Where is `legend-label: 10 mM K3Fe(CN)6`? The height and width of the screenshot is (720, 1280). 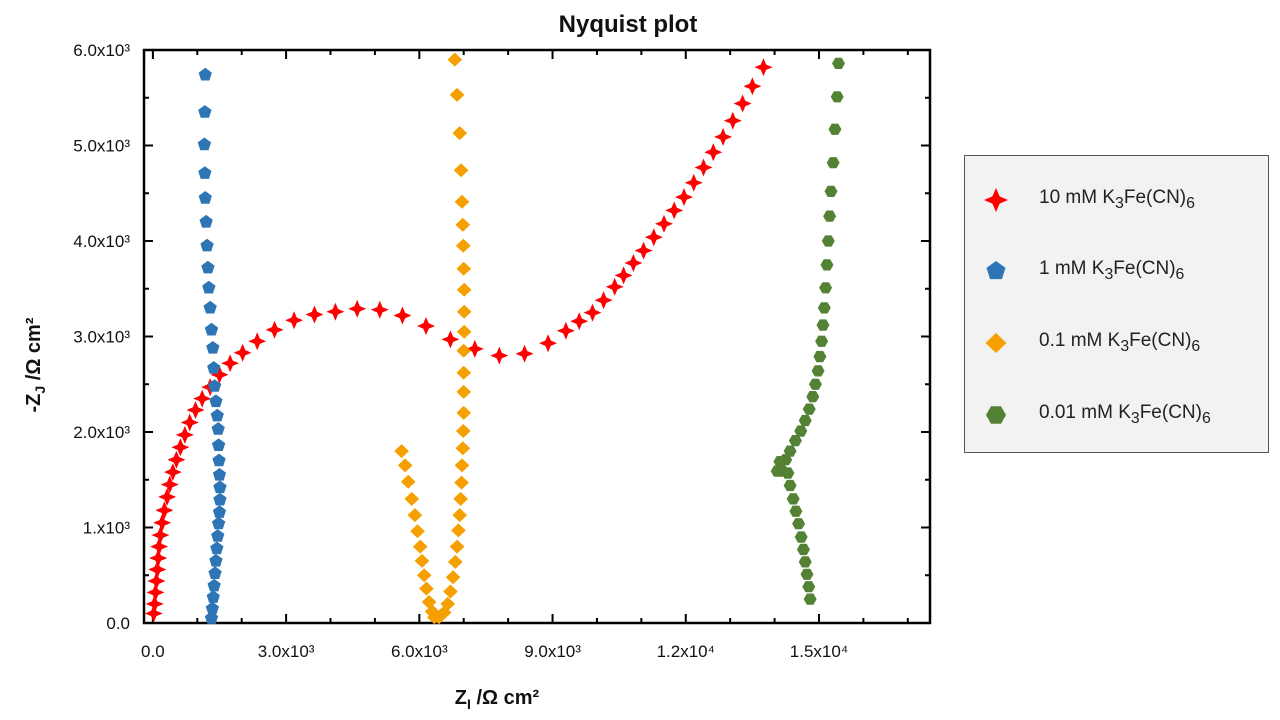 legend-label: 10 mM K3Fe(CN)6 is located at coordinates (1117, 199).